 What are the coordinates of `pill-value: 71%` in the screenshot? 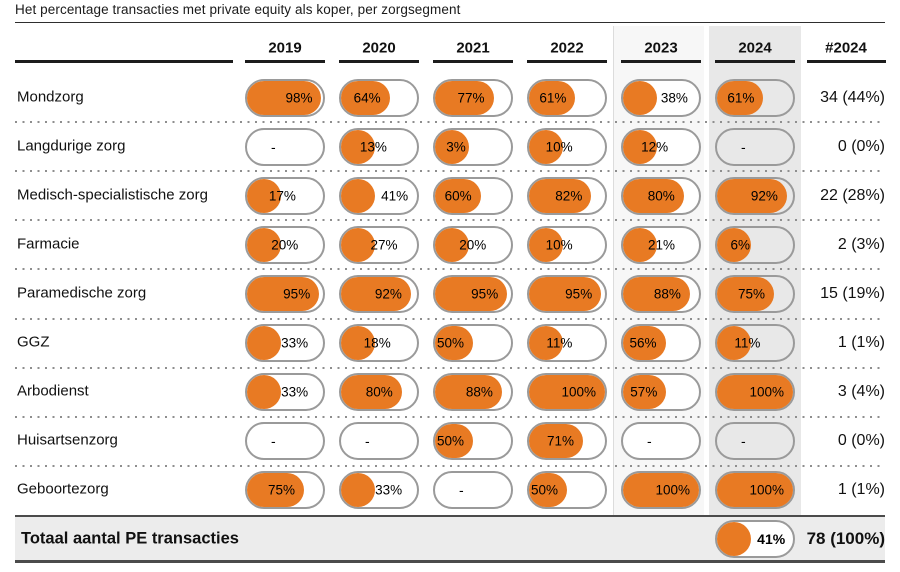 It's located at (560, 441).